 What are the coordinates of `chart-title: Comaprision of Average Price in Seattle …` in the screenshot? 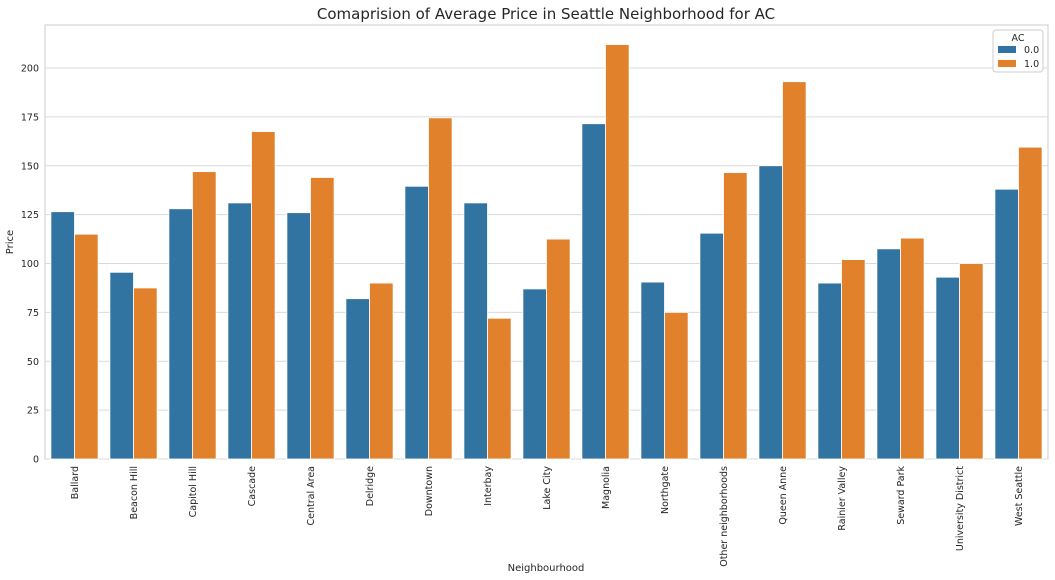 It's located at (546, 14).